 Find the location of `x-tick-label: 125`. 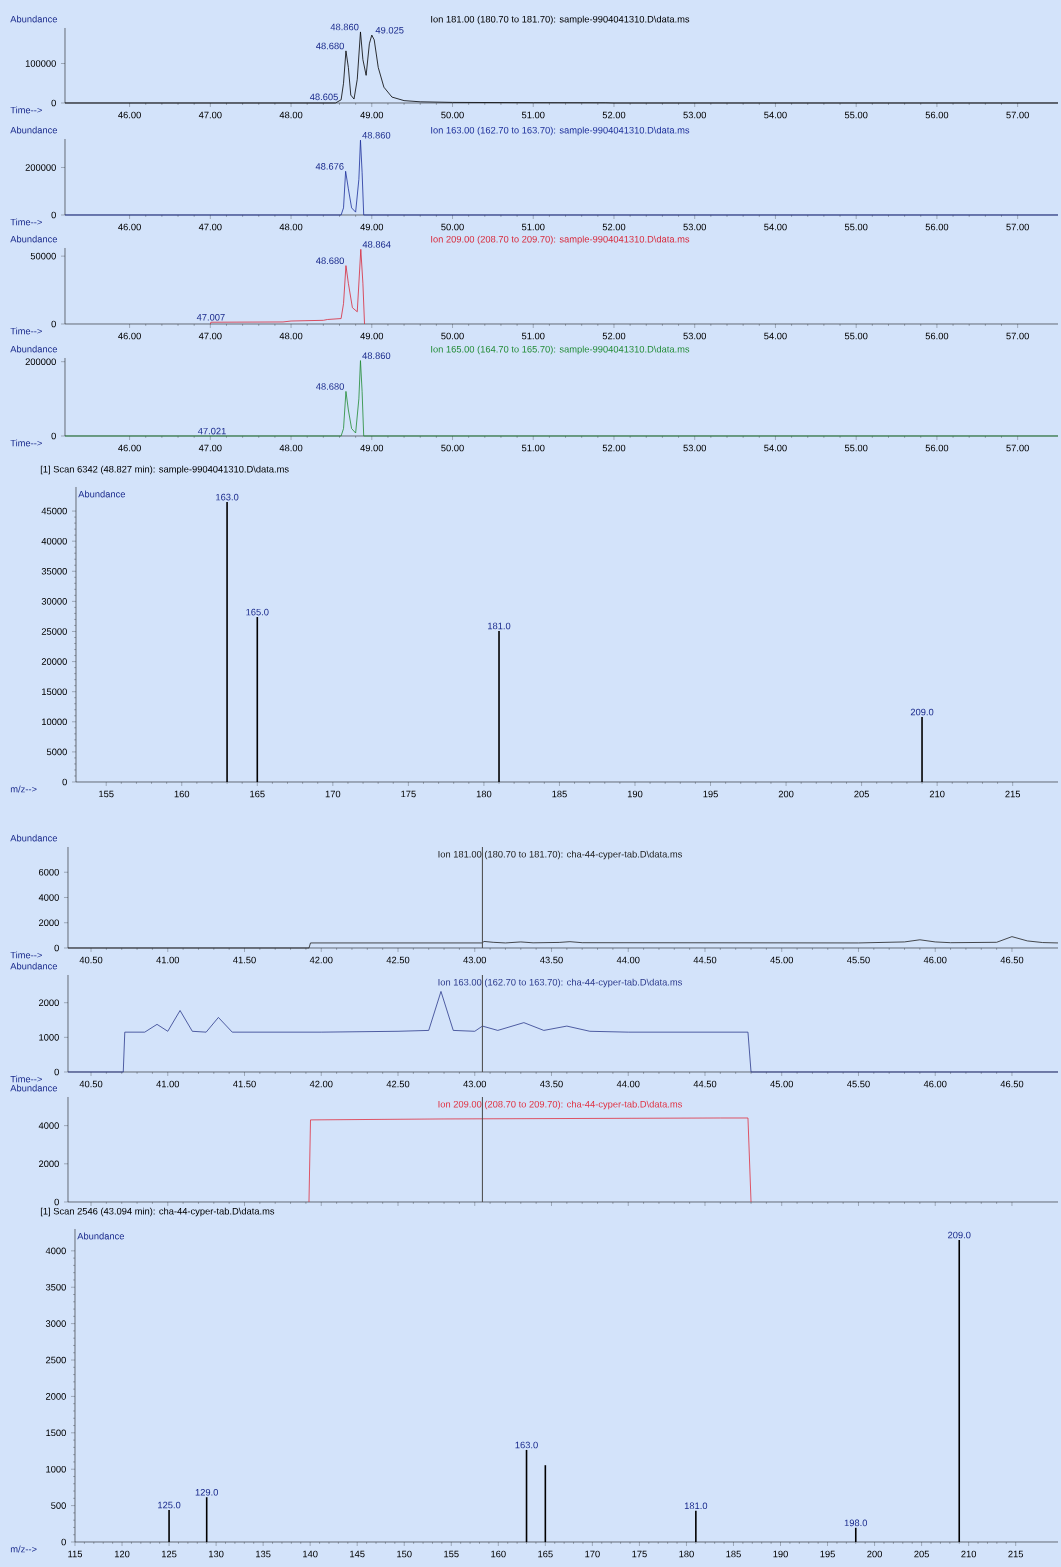

x-tick-label: 125 is located at coordinates (169, 1554).